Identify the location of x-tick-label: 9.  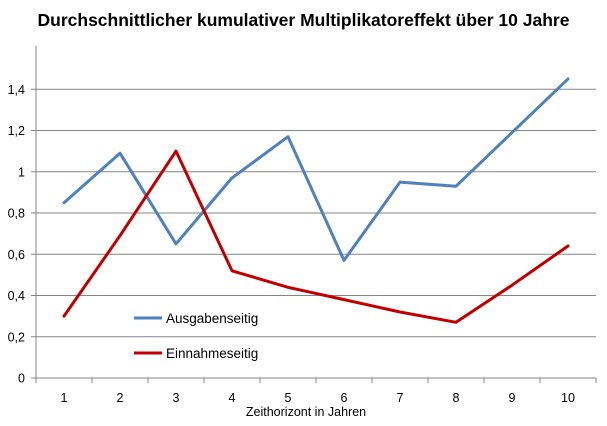
(512, 398).